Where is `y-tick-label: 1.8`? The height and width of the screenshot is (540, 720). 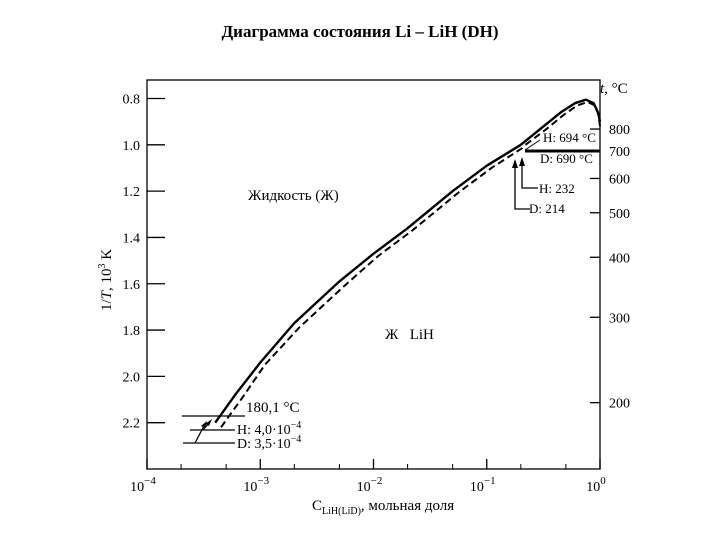
y-tick-label: 1.8 is located at coordinates (132, 331).